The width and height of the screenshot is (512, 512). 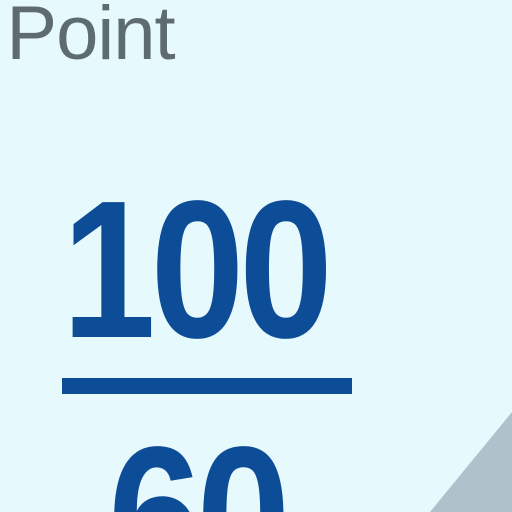 I want to click on fraction-bar, so click(x=207, y=386).